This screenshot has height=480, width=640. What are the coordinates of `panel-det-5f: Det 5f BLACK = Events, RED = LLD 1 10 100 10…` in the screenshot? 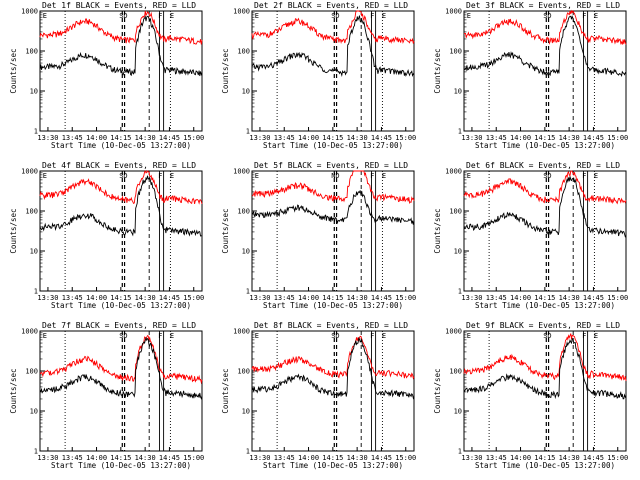 It's located at (318, 235).